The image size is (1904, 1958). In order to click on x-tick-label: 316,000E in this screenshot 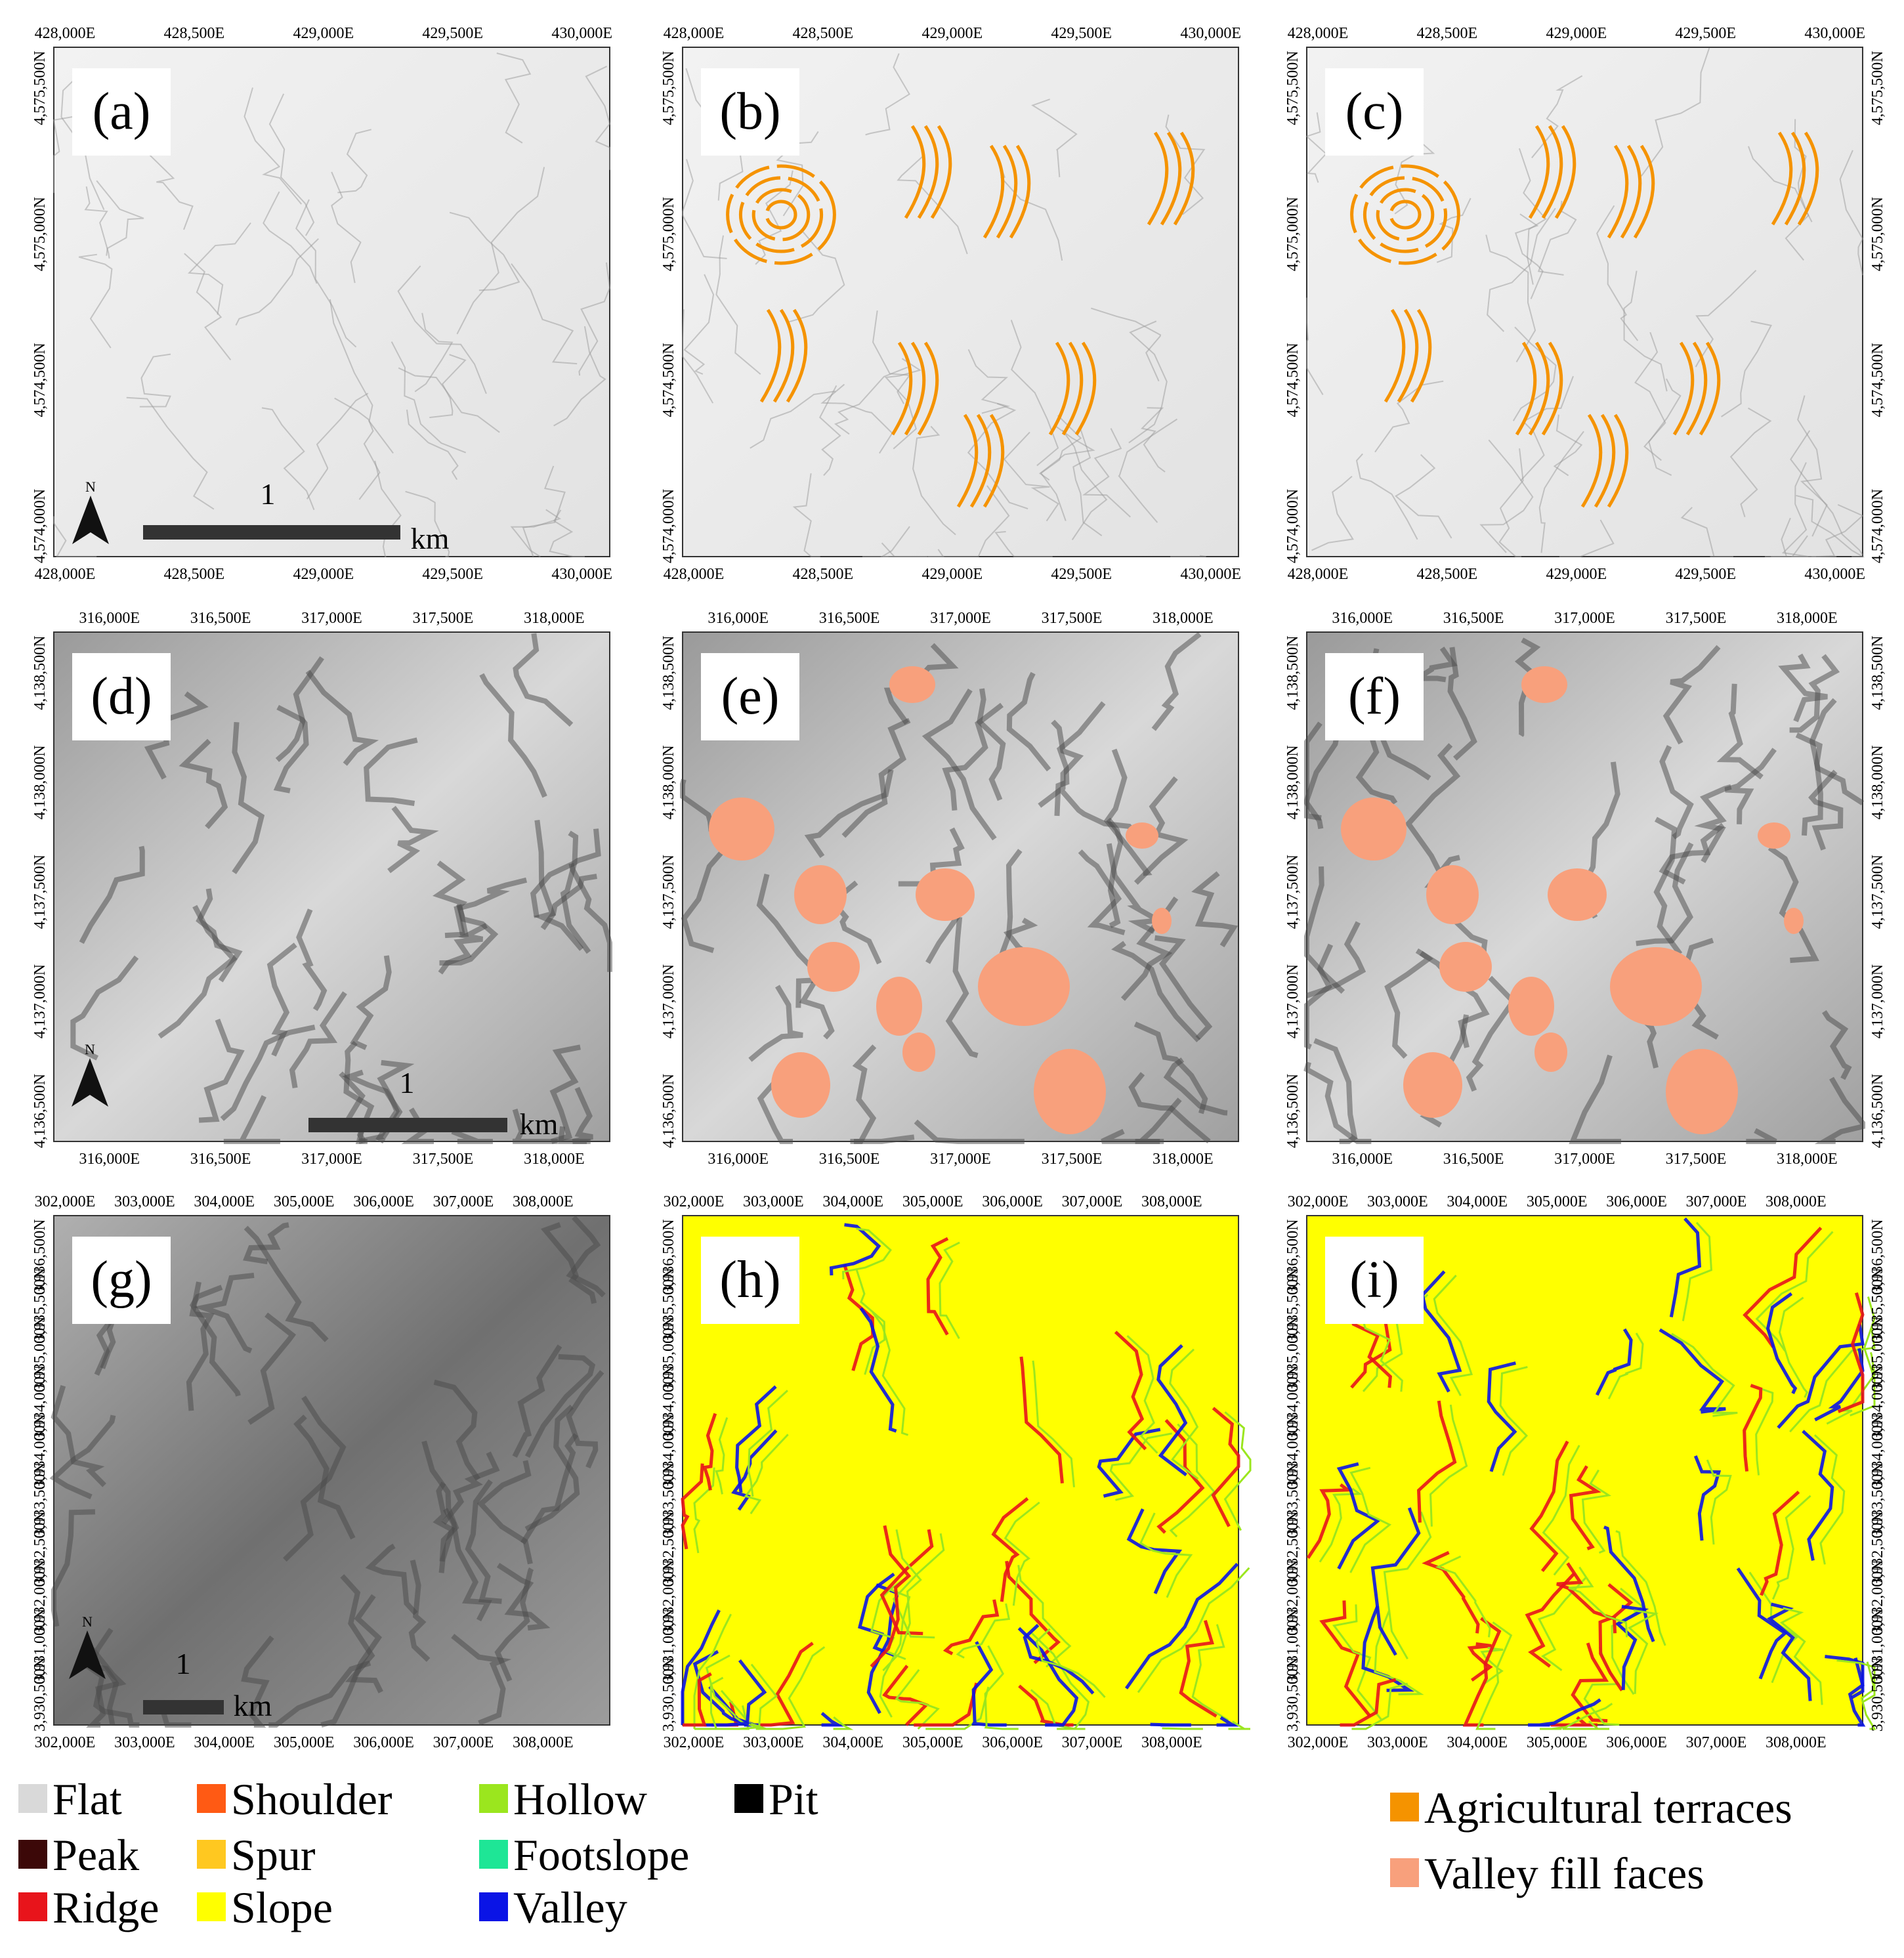, I will do `click(1362, 618)`.